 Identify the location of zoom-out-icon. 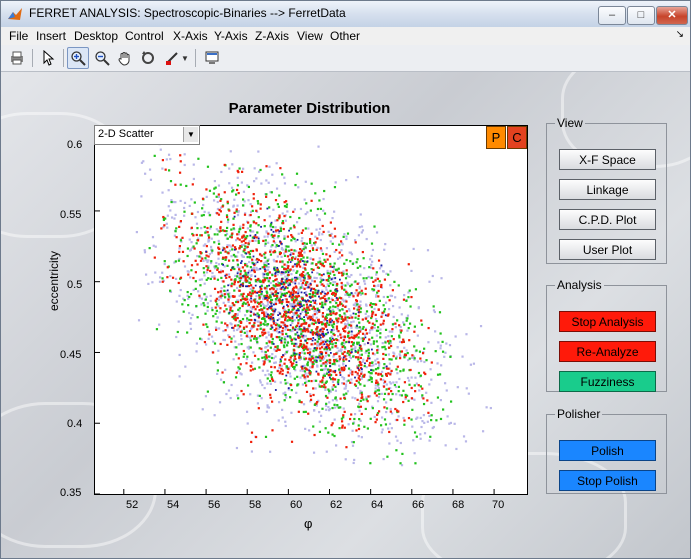
(102, 58).